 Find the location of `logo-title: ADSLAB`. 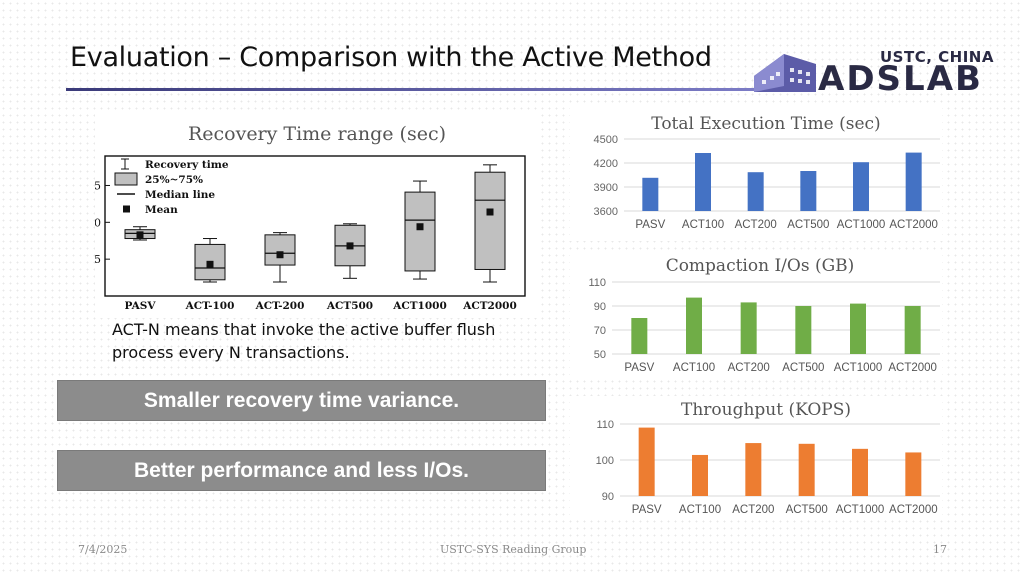

logo-title: ADSLAB is located at coordinates (900, 79).